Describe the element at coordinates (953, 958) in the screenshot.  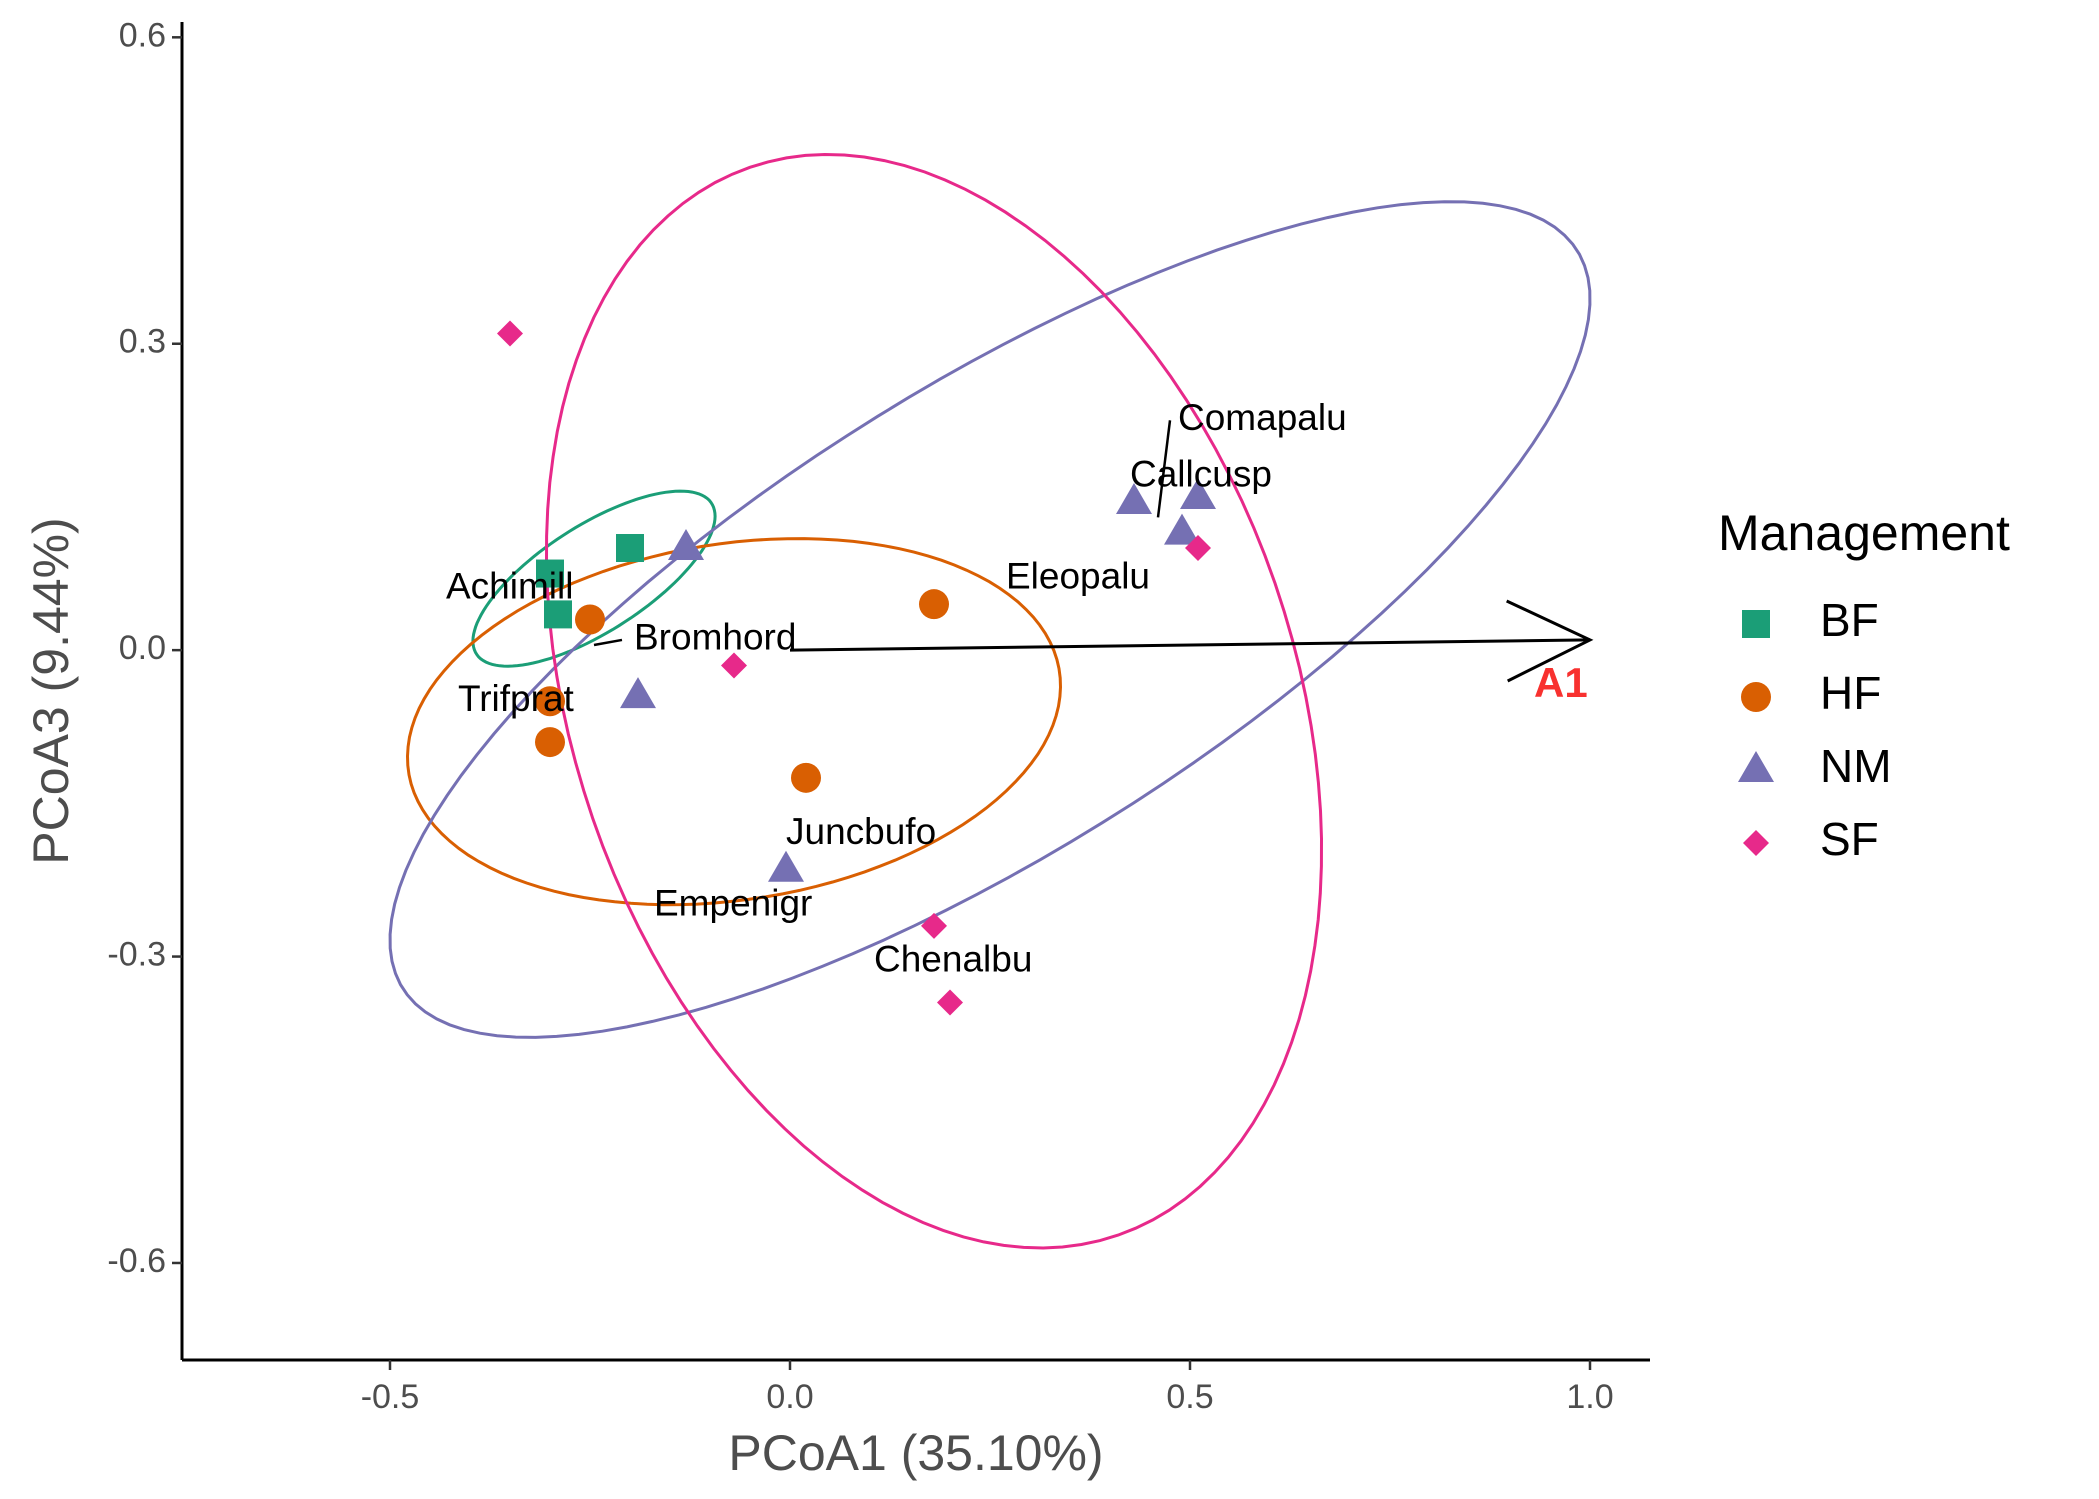
I see `species-label: Chenalbu` at that location.